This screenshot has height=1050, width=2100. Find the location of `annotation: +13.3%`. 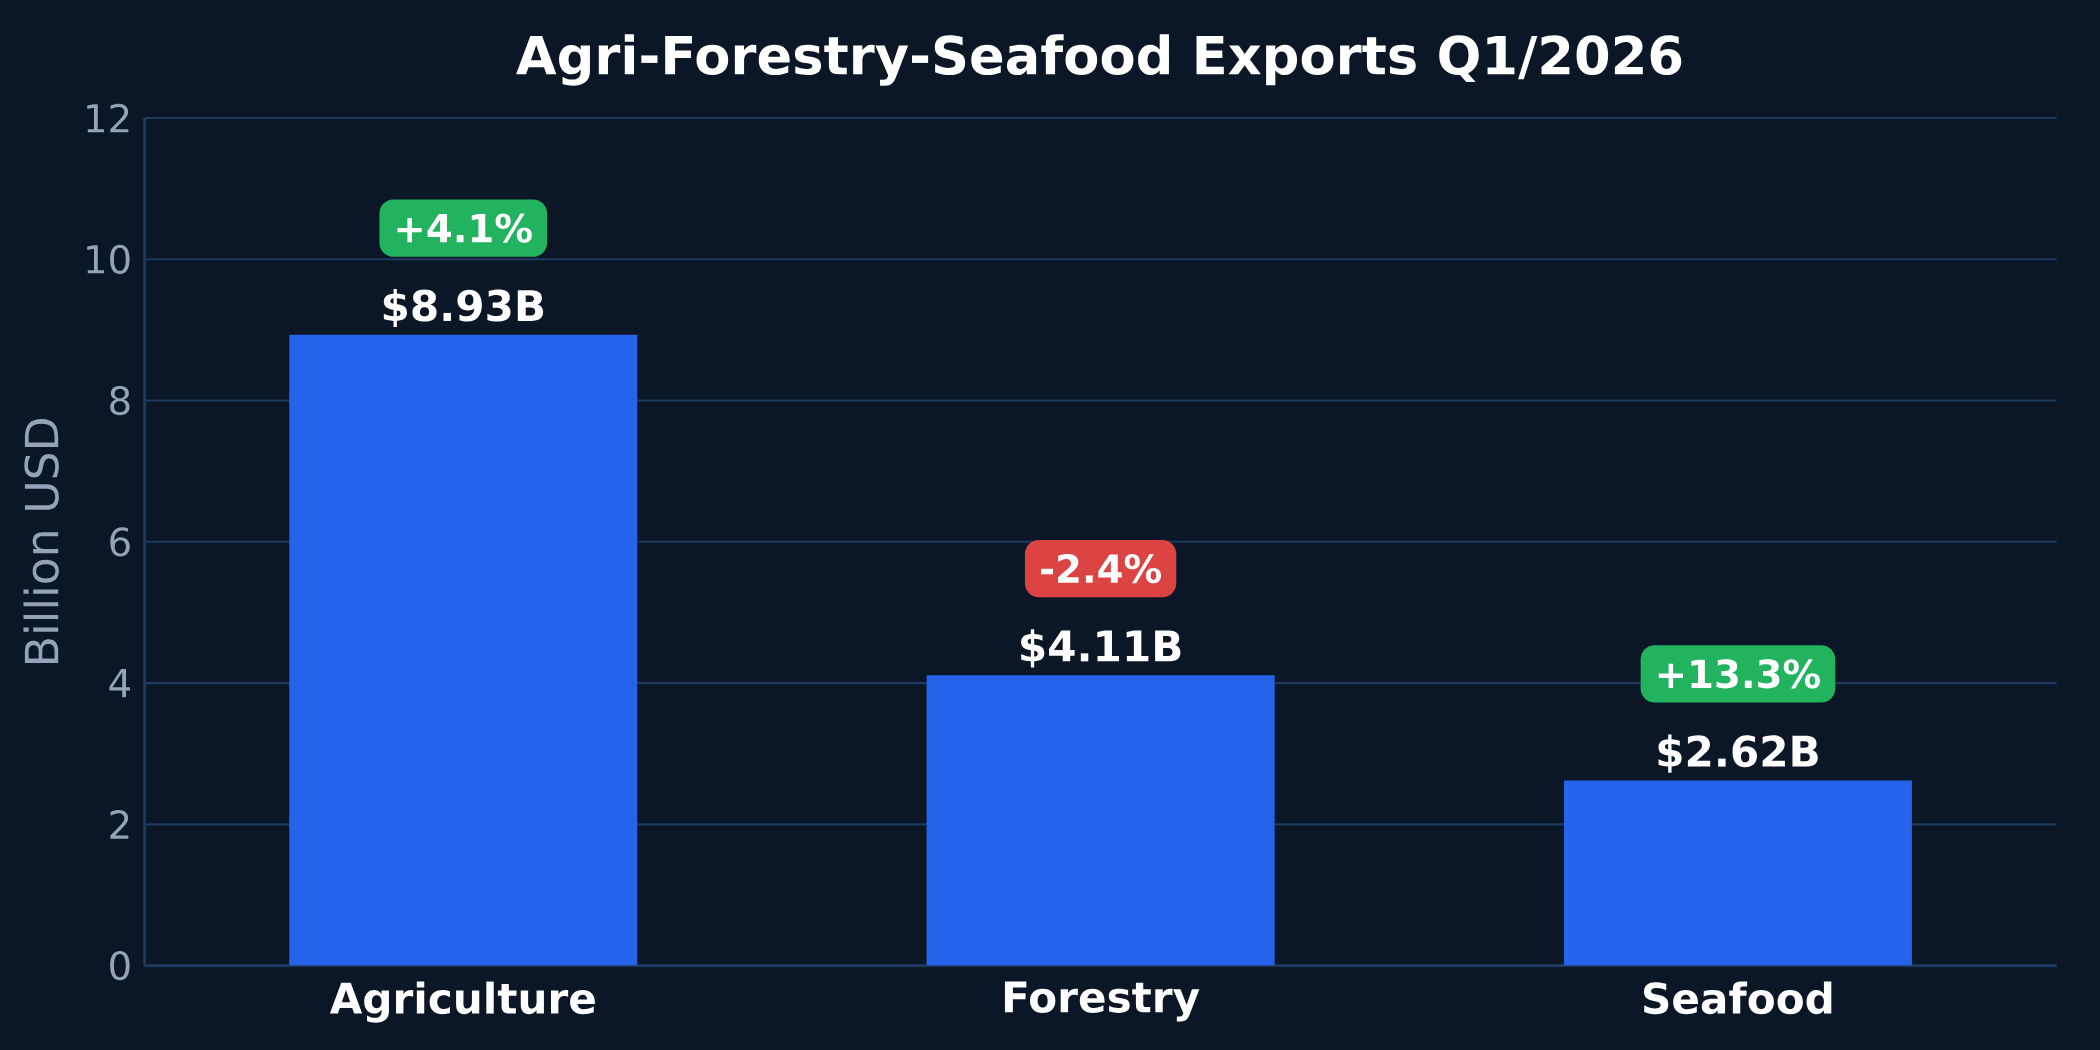

annotation: +13.3% is located at coordinates (1739, 674).